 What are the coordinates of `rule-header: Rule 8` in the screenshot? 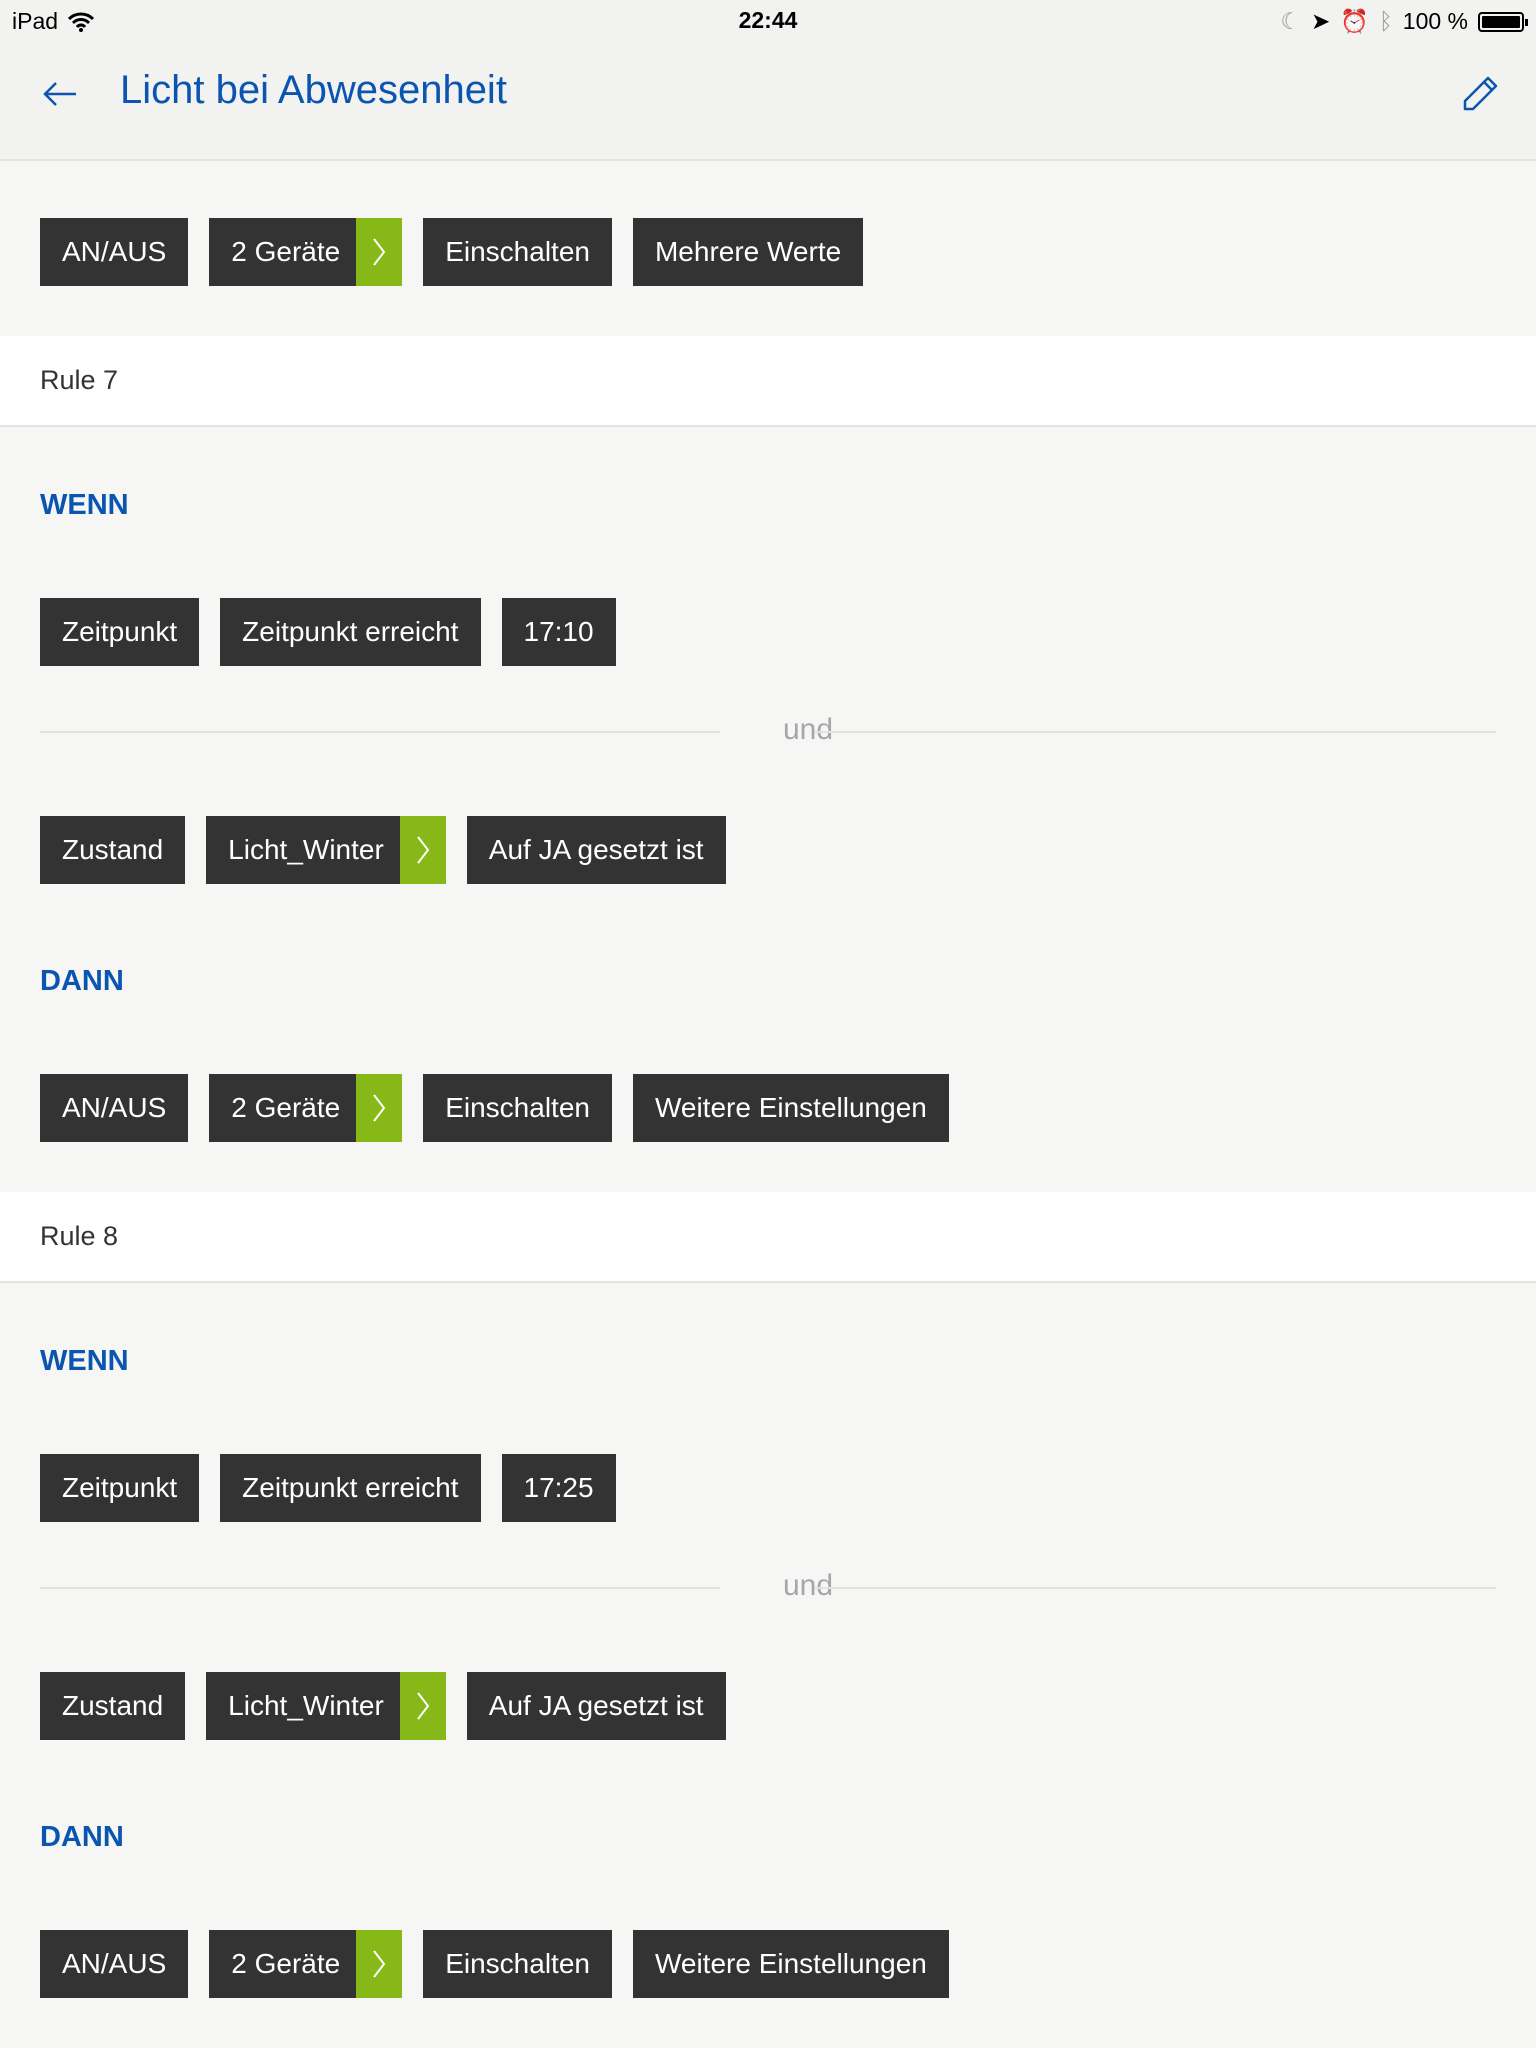 It's located at (768, 1237).